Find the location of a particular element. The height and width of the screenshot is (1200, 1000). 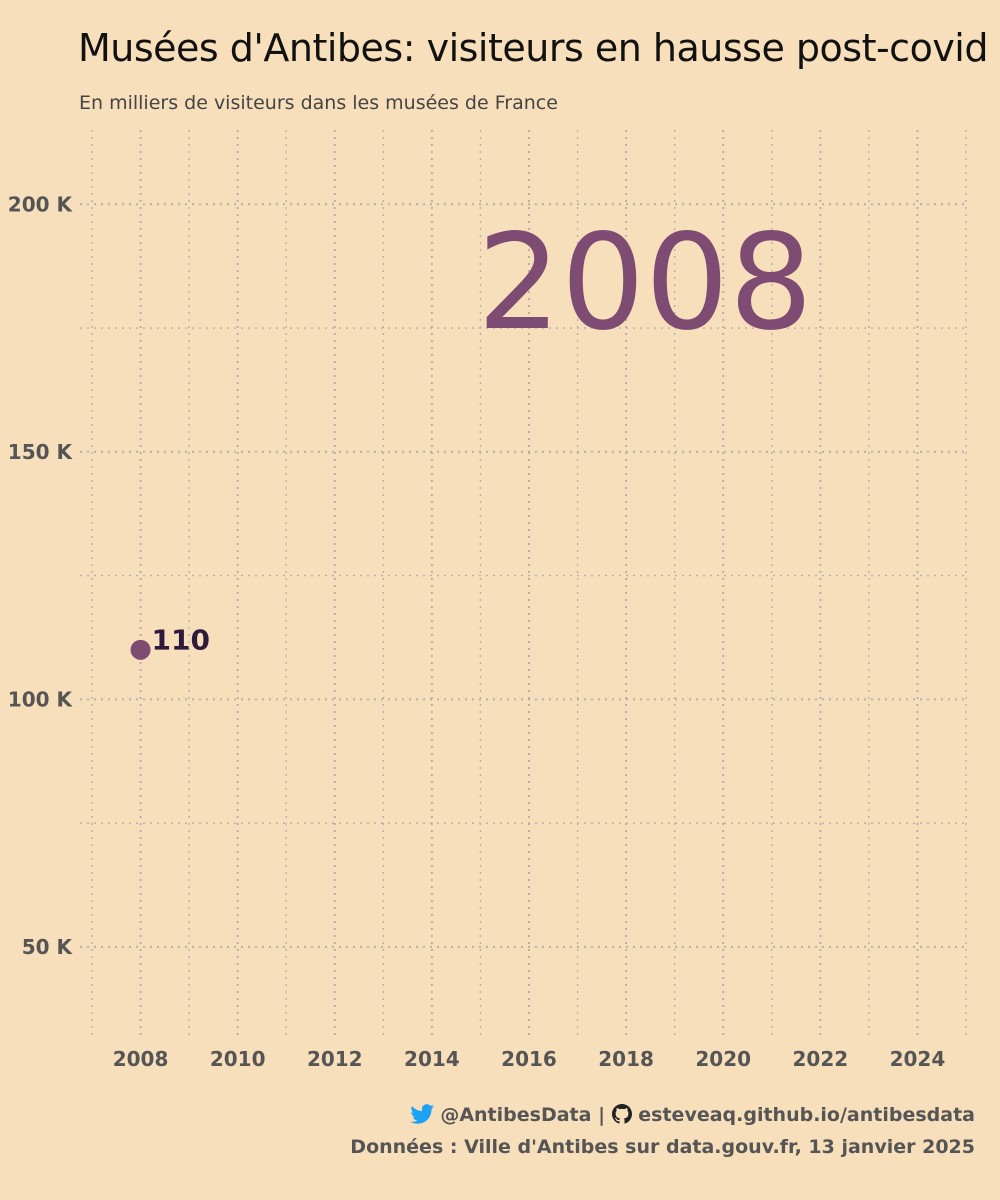

y-tick-label: 50 K is located at coordinates (48, 947).